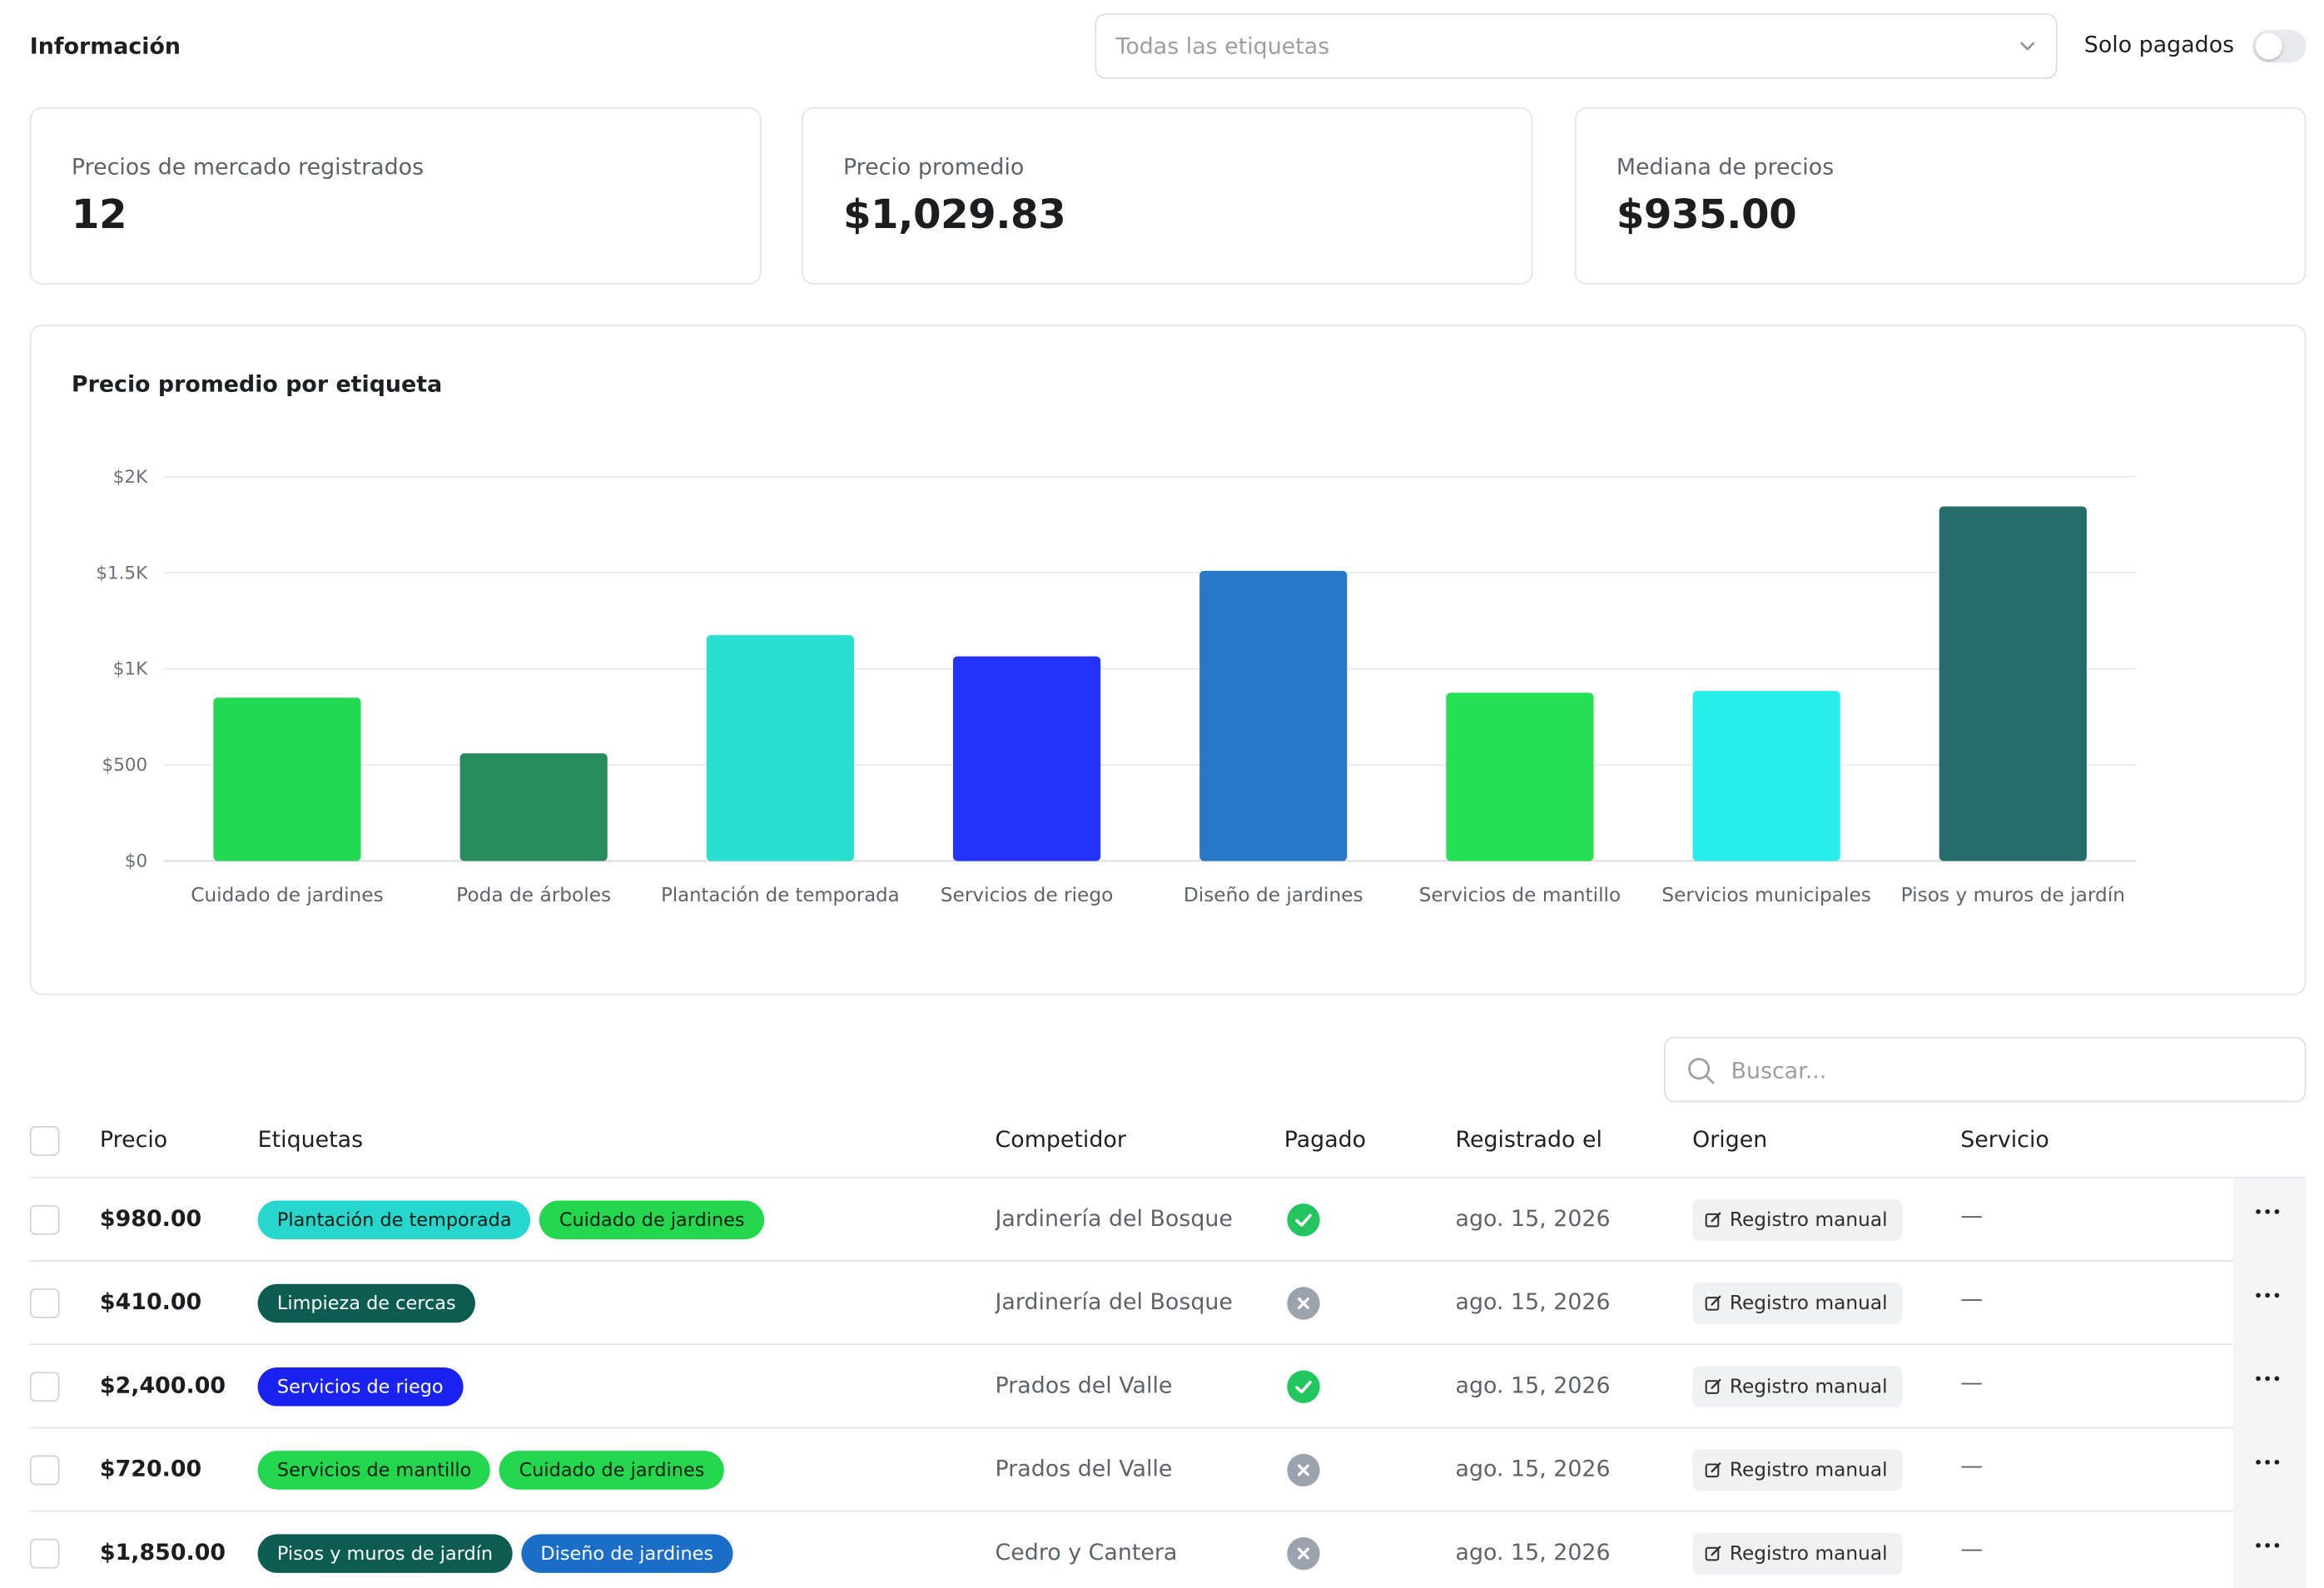 The height and width of the screenshot is (1588, 2324). Describe the element at coordinates (651, 1220) in the screenshot. I see `tag-badge: Cuidado de jardines` at that location.